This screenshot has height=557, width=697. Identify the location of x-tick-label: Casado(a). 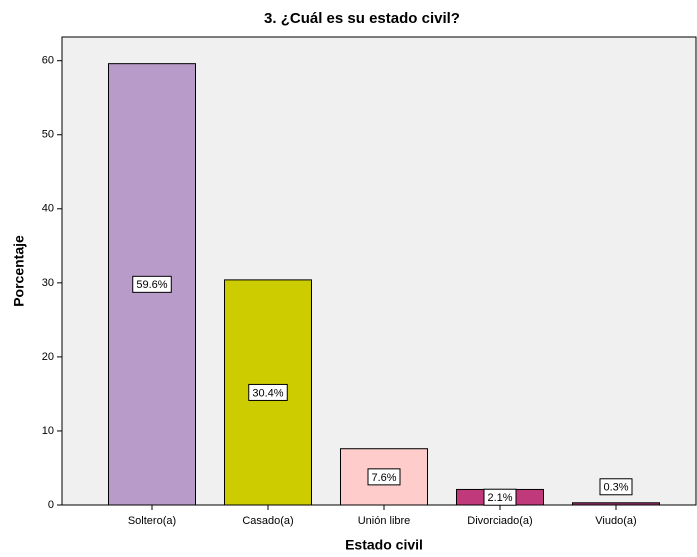
(267, 521).